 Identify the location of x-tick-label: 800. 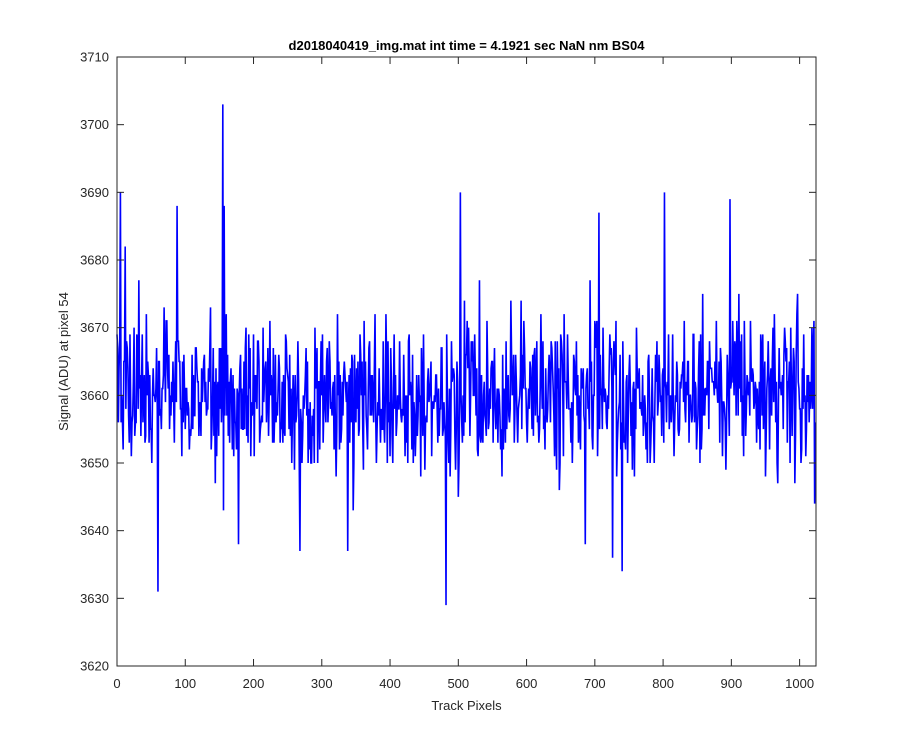
(663, 683).